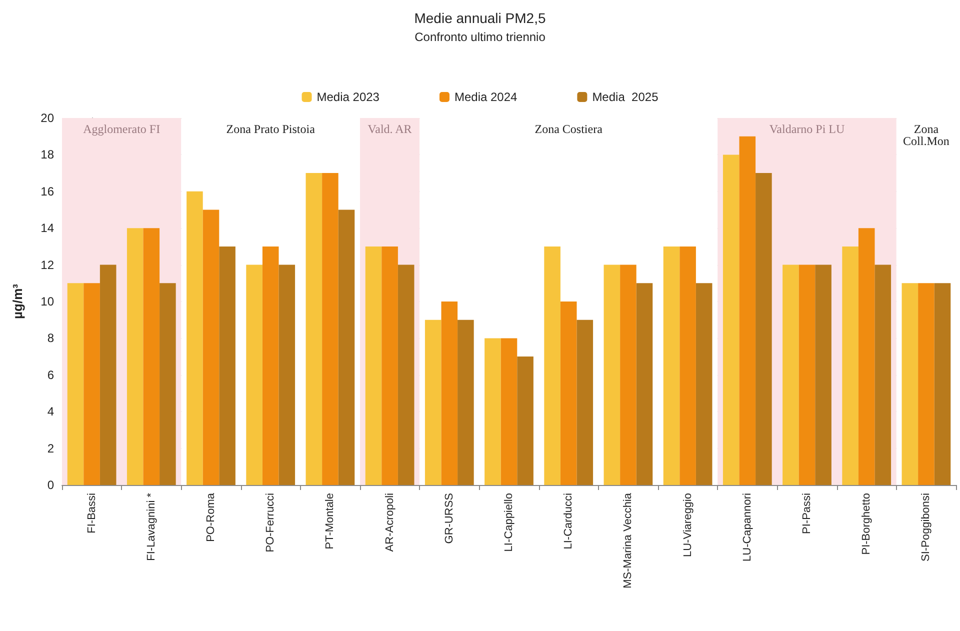 The width and height of the screenshot is (960, 631). What do you see at coordinates (390, 129) in the screenshot?
I see `band-label: Vald. AR` at bounding box center [390, 129].